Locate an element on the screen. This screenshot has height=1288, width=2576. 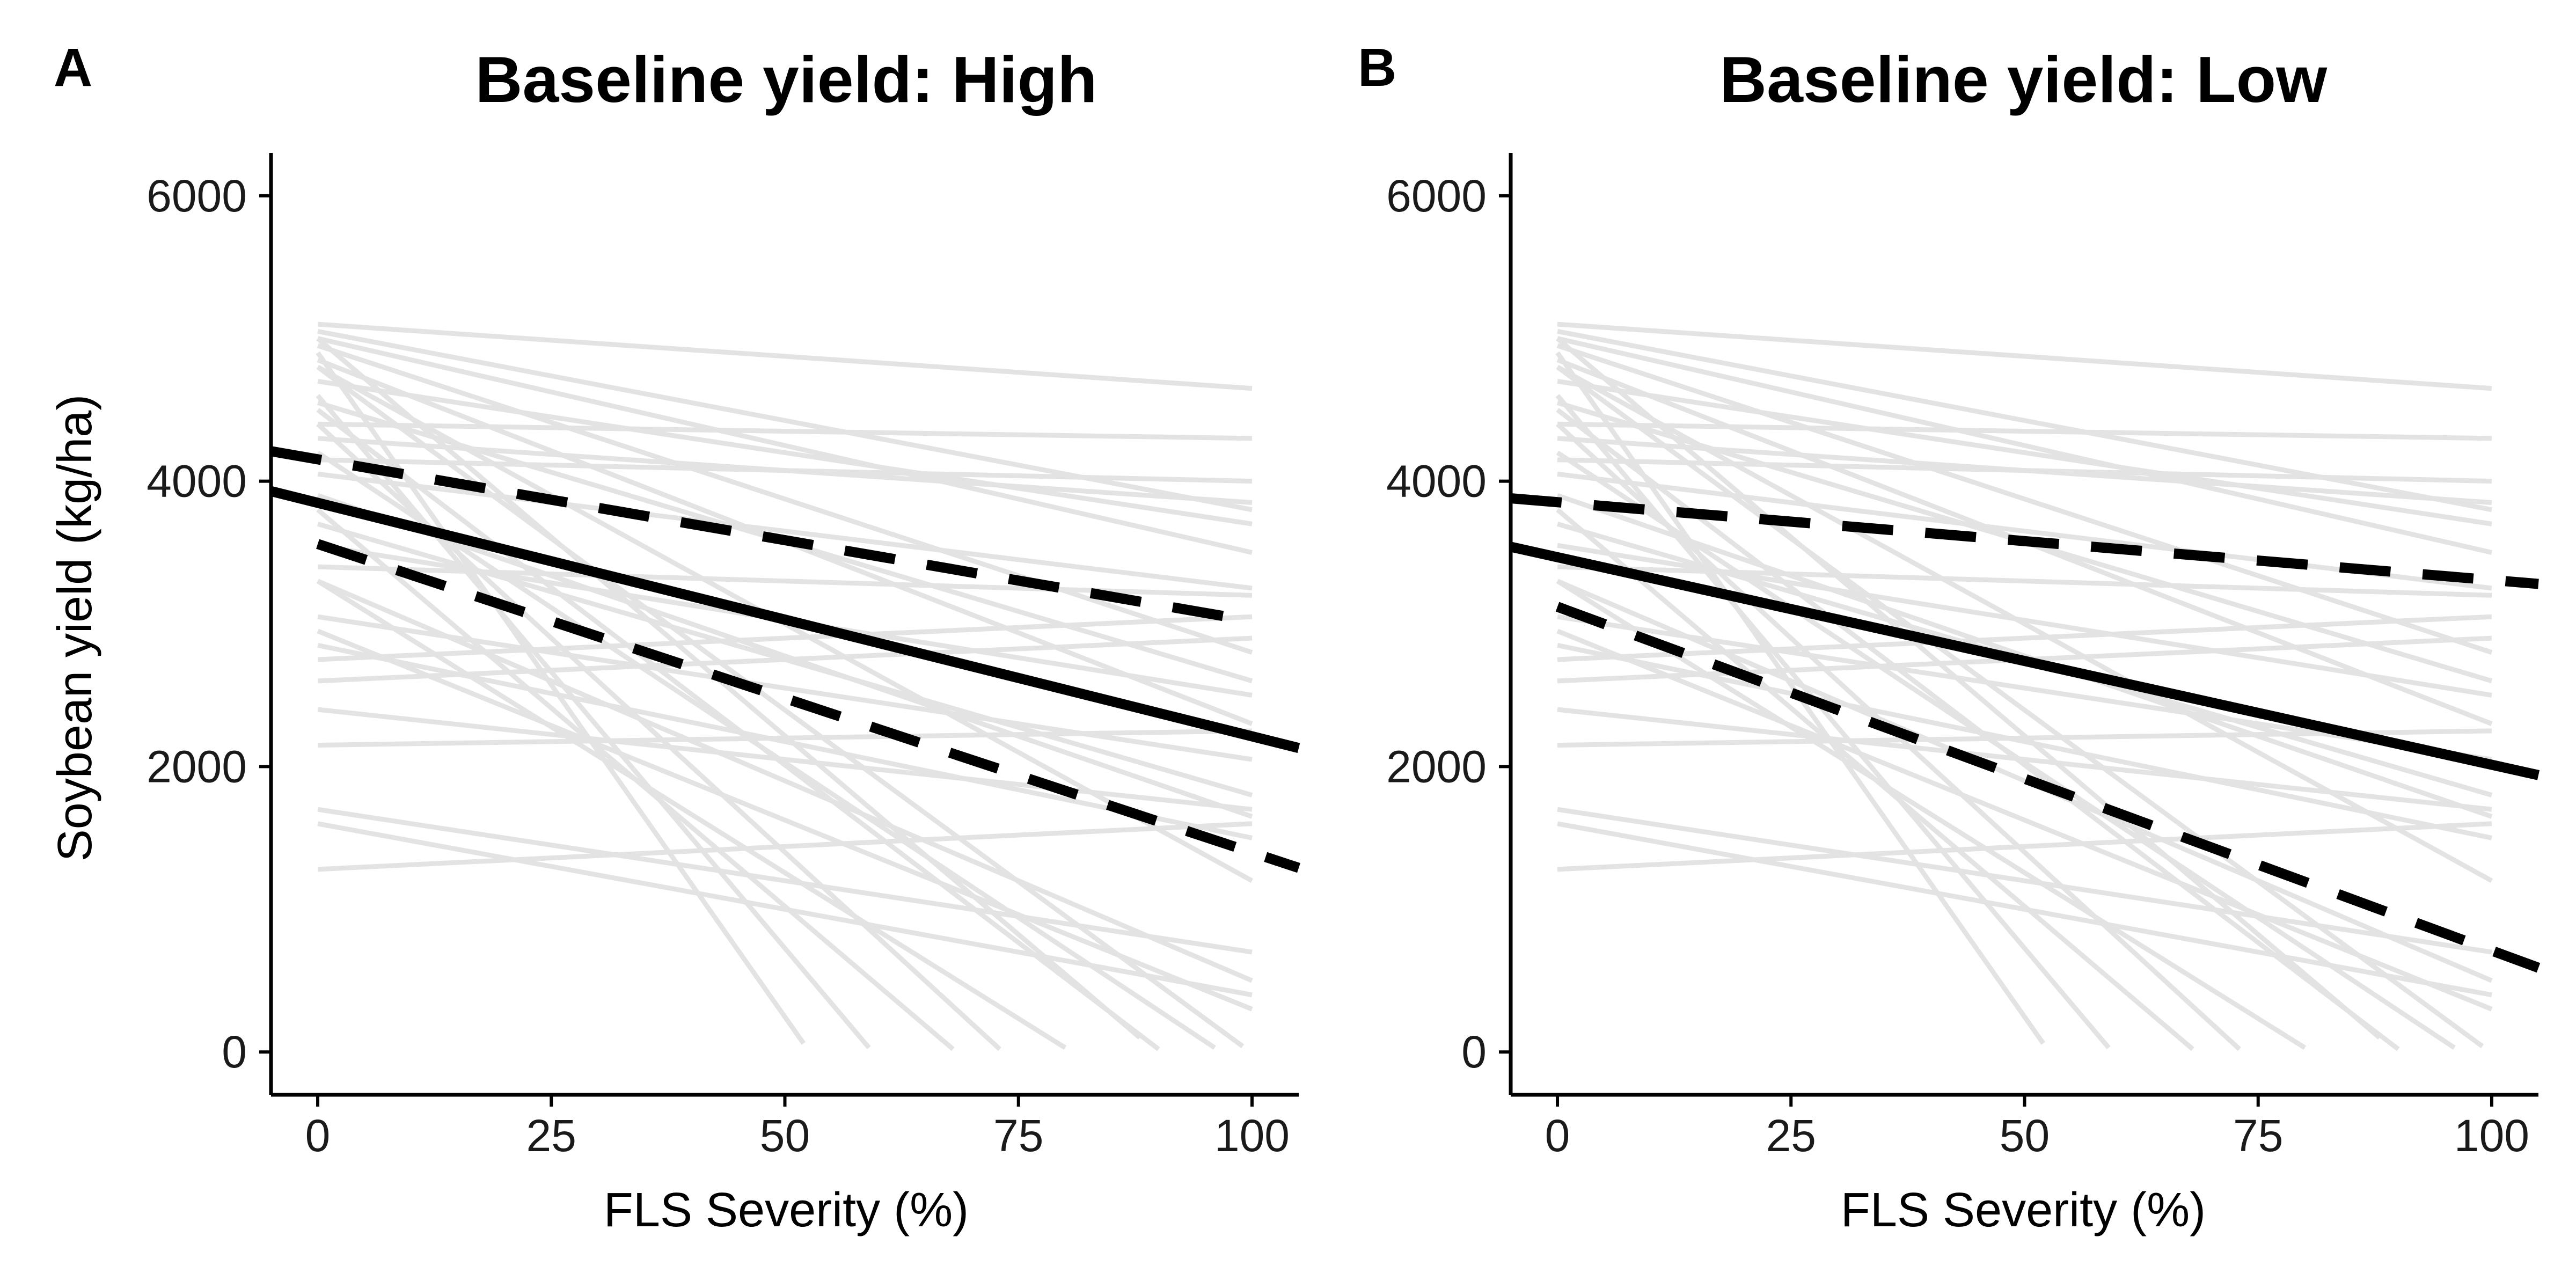
panel-title-b: Baseline yield: Low is located at coordinates (2023, 79).